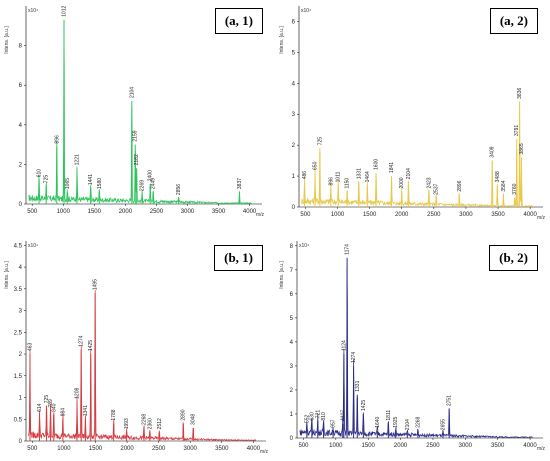  I want to click on peak-label-1124: 1124, so click(344, 345).